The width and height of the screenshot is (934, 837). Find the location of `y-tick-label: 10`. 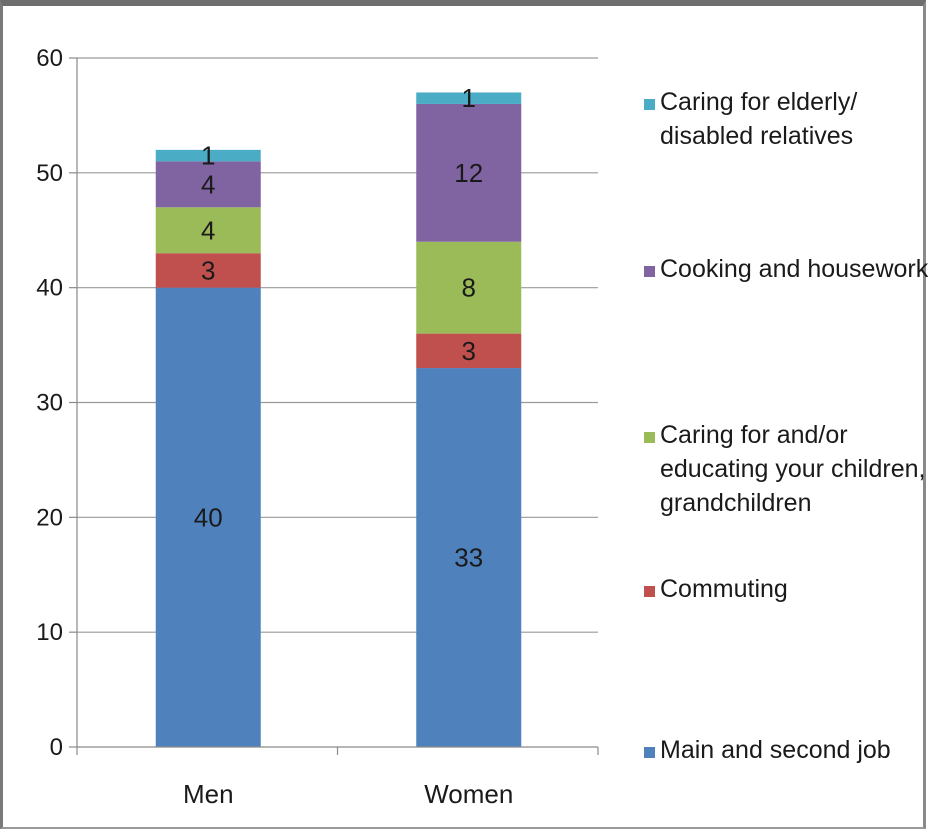

y-tick-label: 10 is located at coordinates (49, 632).